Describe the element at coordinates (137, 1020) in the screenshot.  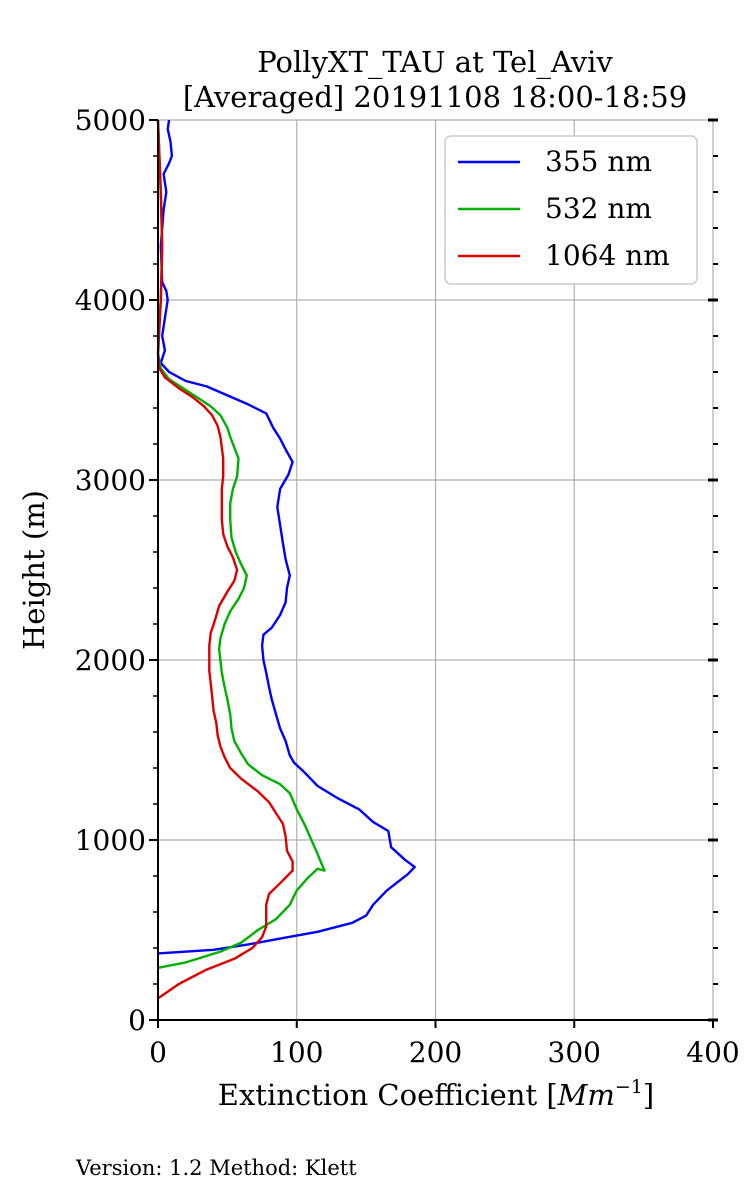
I see `y-tick-label-0: 0` at that location.